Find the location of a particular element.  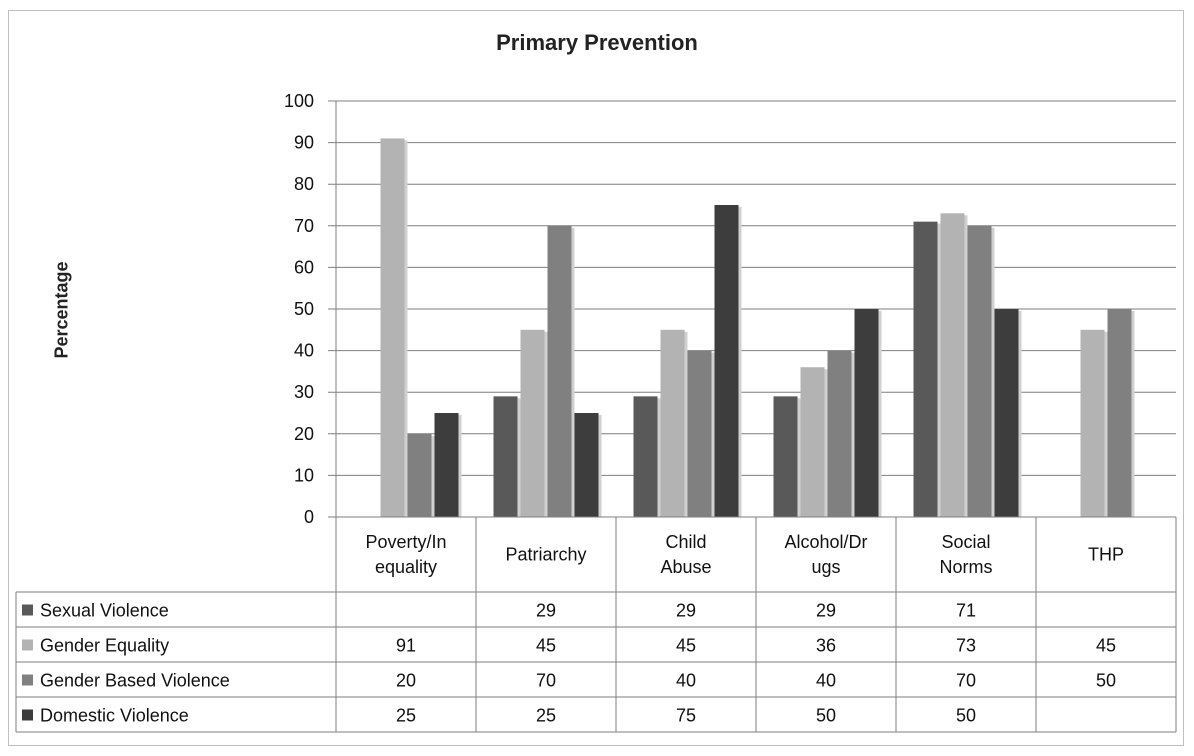

chart-title: Primary Prevention is located at coordinates (597, 42).